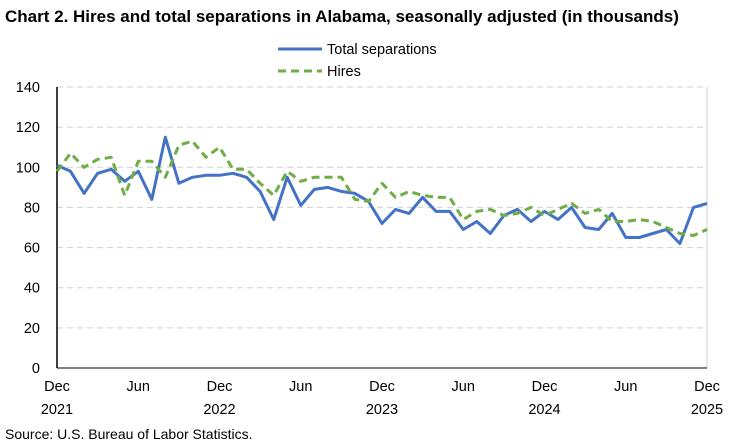 Image resolution: width=750 pixels, height=447 pixels. Describe the element at coordinates (129, 434) in the screenshot. I see `source-note: Source: U.S. Bureau of Labor Statistics.` at that location.